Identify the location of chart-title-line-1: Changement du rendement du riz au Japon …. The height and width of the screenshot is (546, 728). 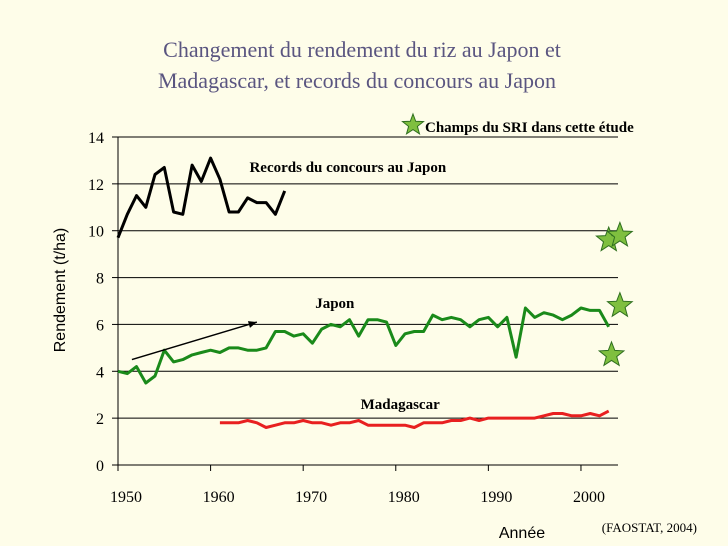
(362, 49).